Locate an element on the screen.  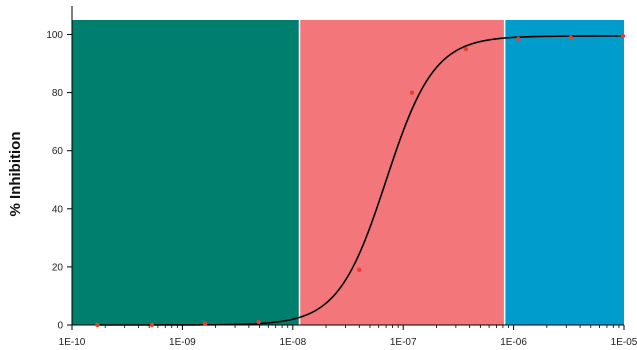
y-tick-label: 0 is located at coordinates (60, 326).